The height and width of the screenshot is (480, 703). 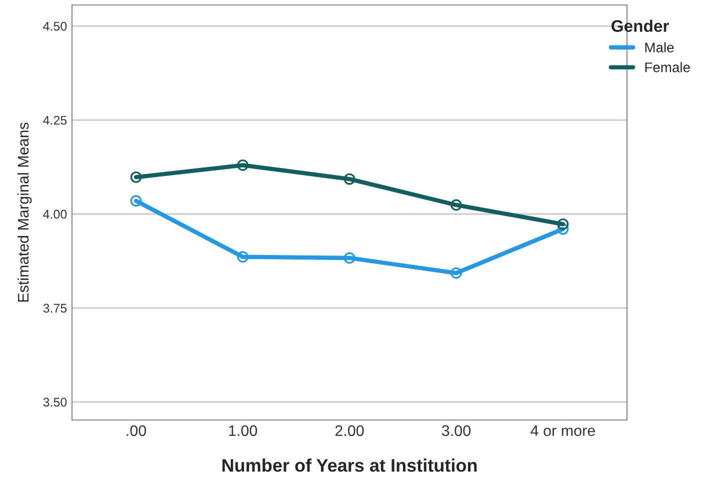 What do you see at coordinates (55, 308) in the screenshot?
I see `y-tick-label: 3.75` at bounding box center [55, 308].